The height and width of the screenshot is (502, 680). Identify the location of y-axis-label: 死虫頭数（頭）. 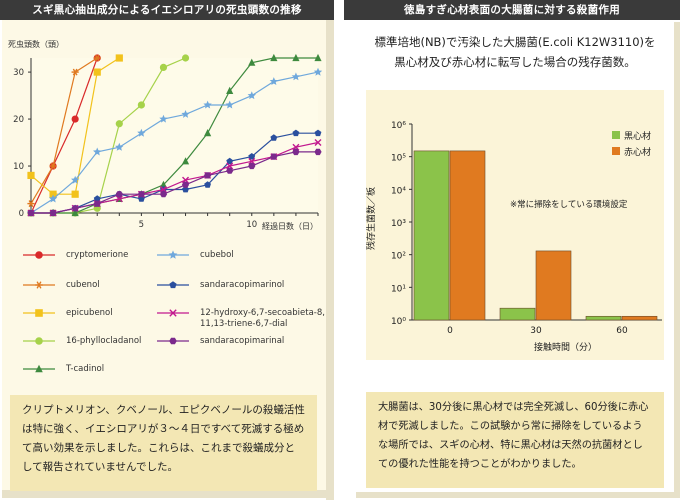
(36, 44).